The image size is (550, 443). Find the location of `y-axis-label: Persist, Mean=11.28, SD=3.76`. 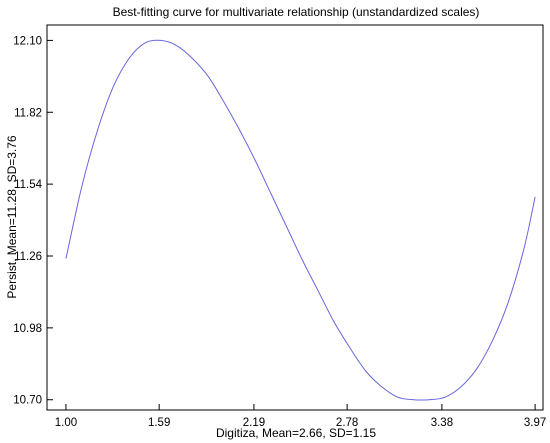

y-axis-label: Persist, Mean=11.28, SD=3.76 is located at coordinates (12, 217).